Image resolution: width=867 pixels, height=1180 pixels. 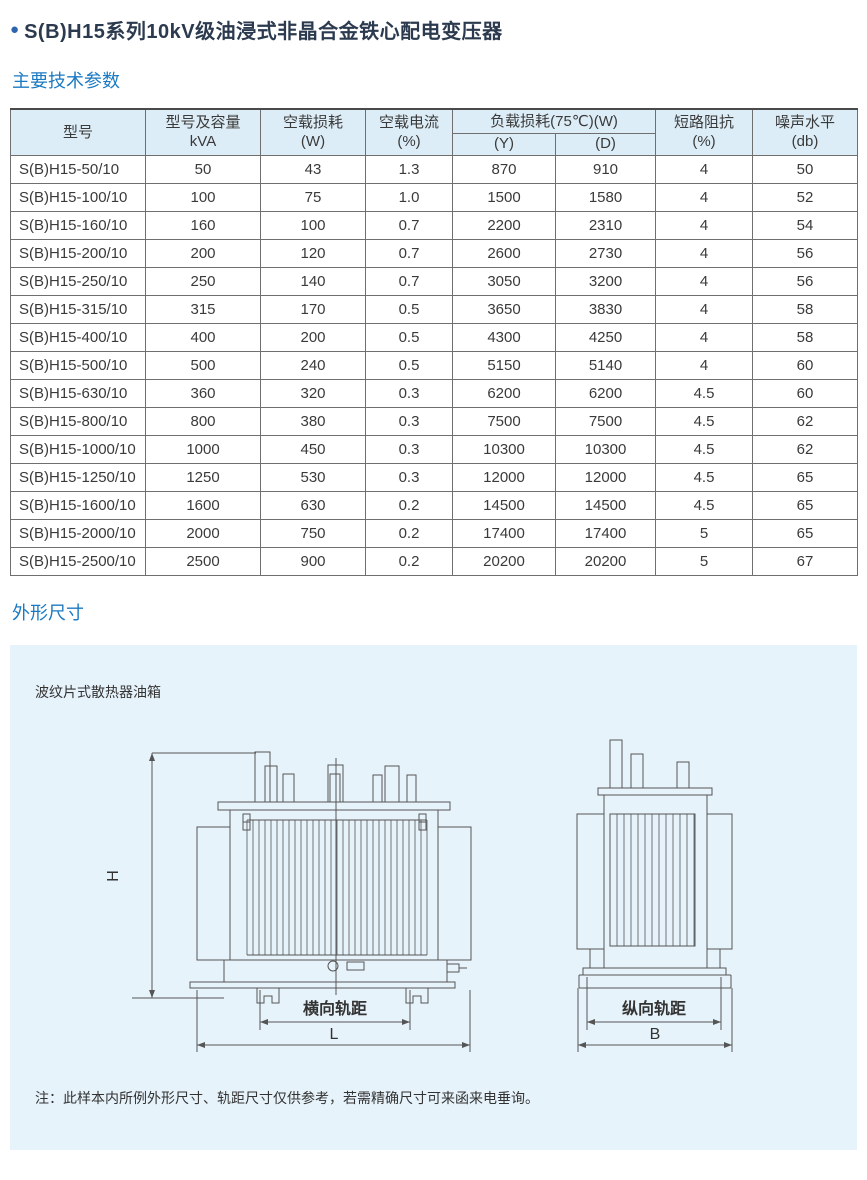 I want to click on table-cell: 54, so click(x=805, y=225).